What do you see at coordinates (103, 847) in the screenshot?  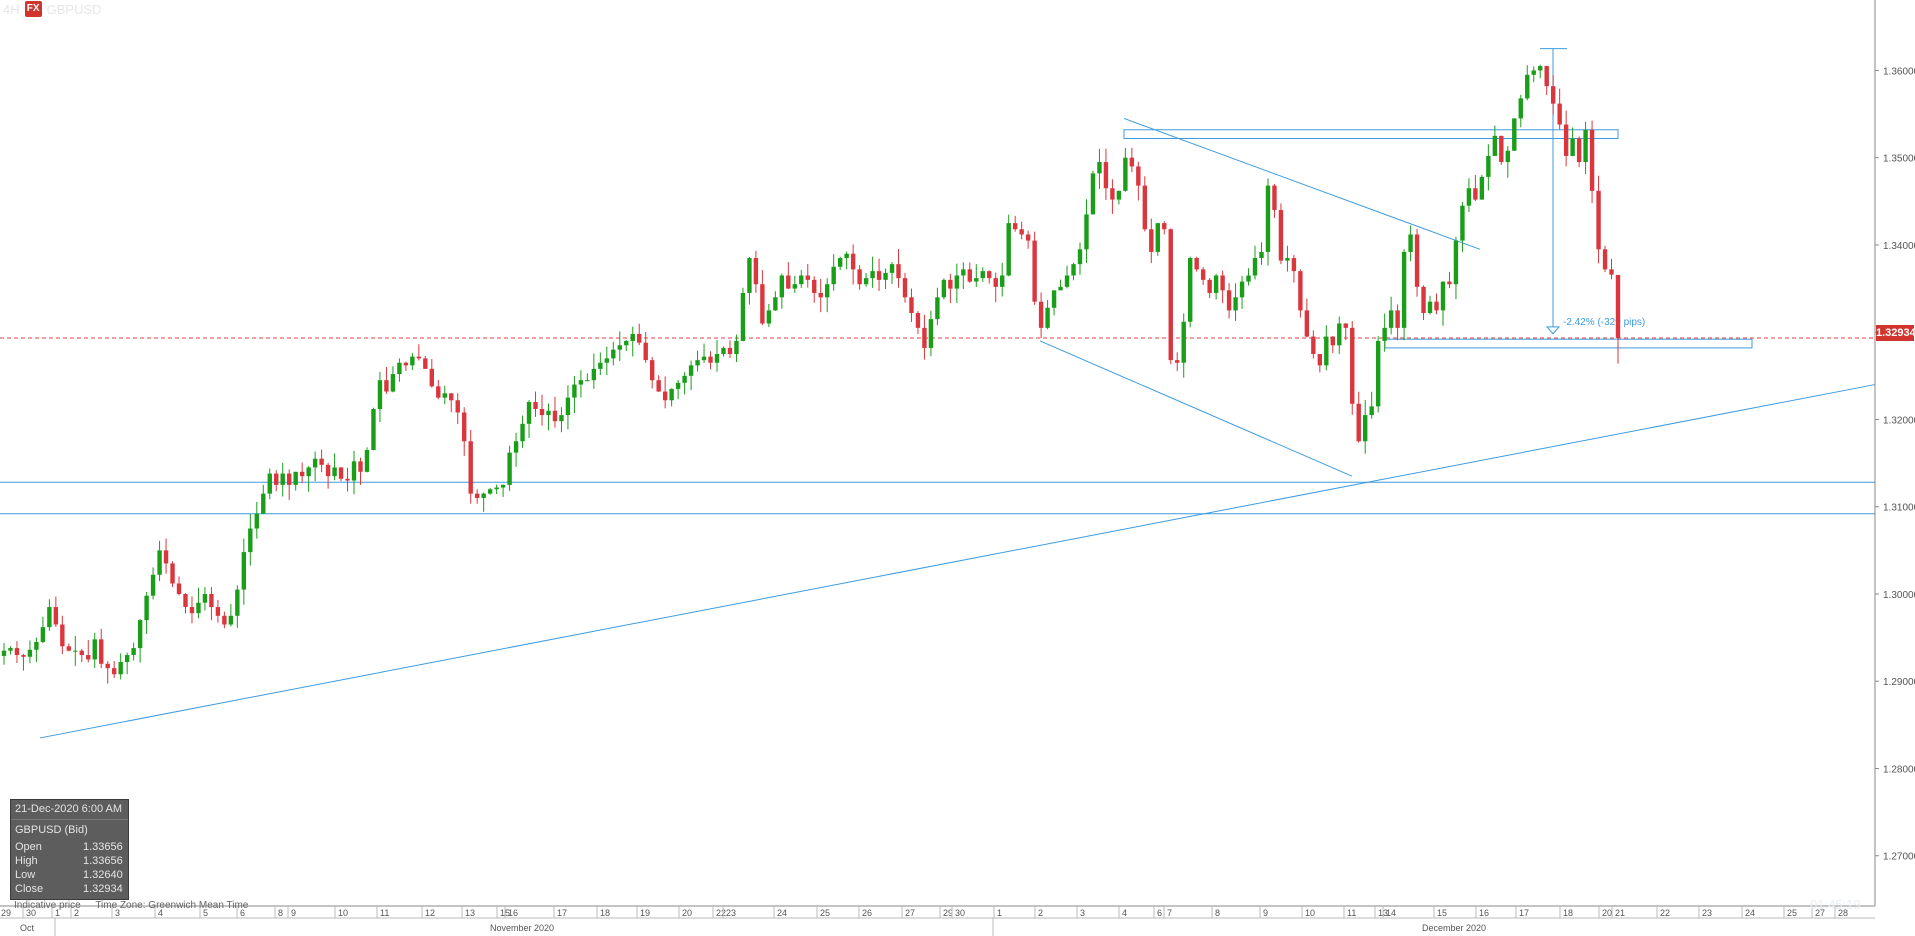 I see `info-value: 1.33656` at bounding box center [103, 847].